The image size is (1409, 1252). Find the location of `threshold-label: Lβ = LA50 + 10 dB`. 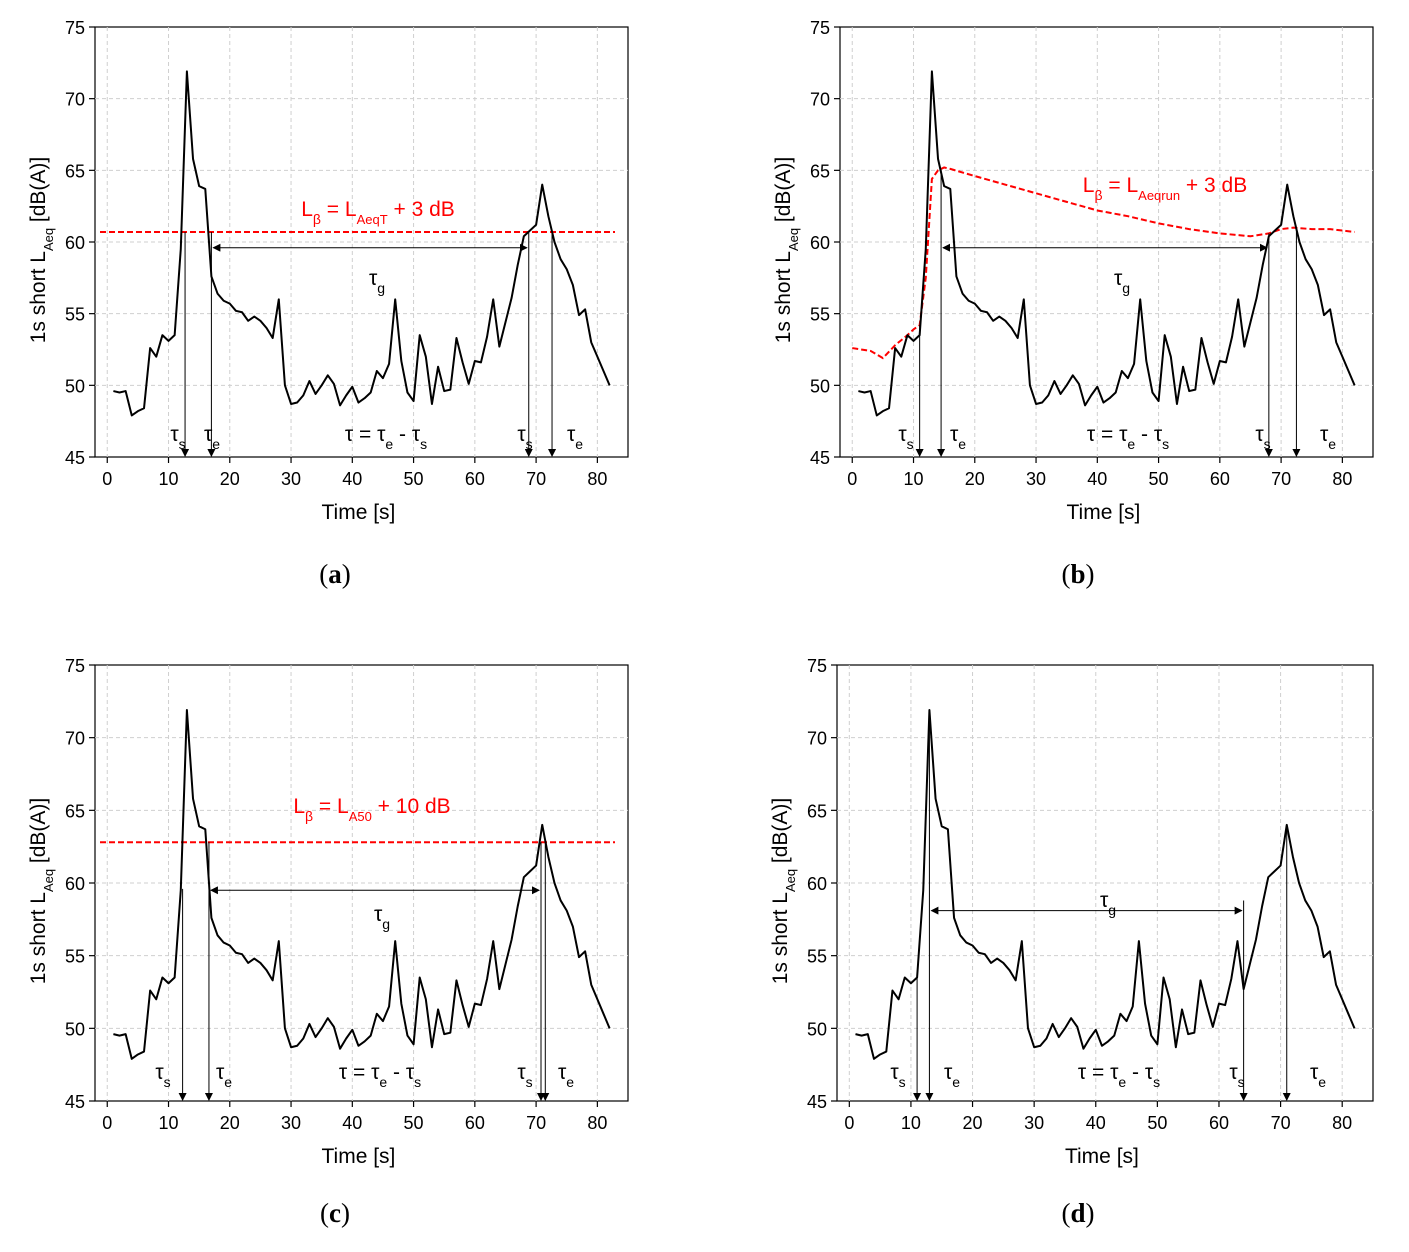

threshold-label: Lβ = LA50 + 10 dB is located at coordinates (371, 809).